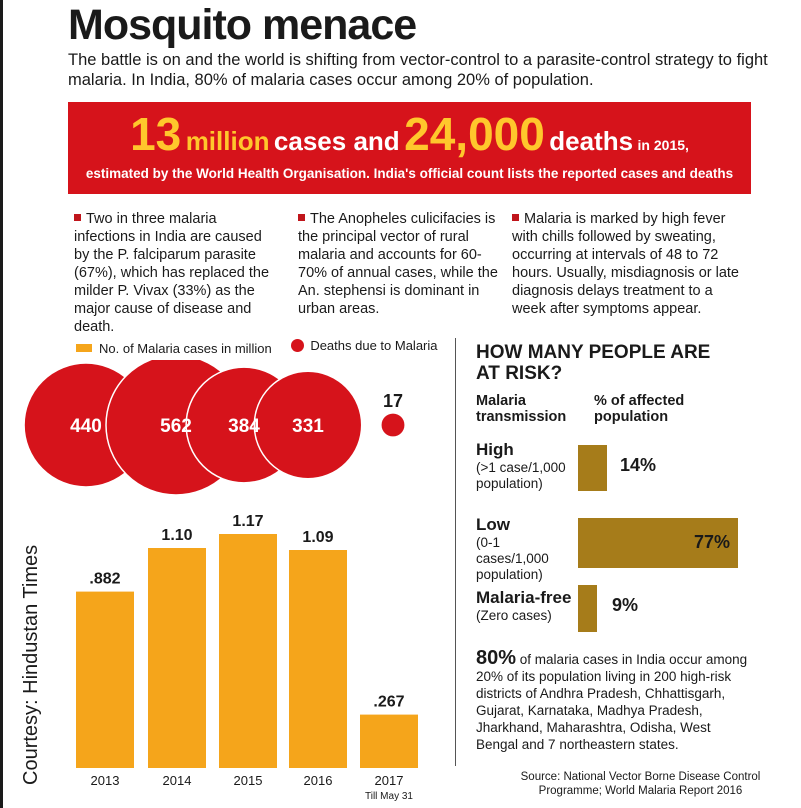  I want to click on column-header-affected: % of affected population, so click(639, 409).